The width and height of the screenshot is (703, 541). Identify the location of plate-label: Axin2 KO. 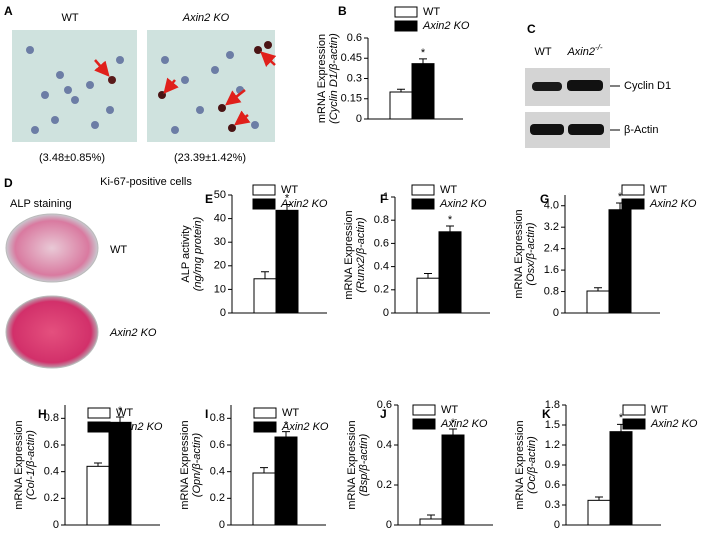
(133, 333).